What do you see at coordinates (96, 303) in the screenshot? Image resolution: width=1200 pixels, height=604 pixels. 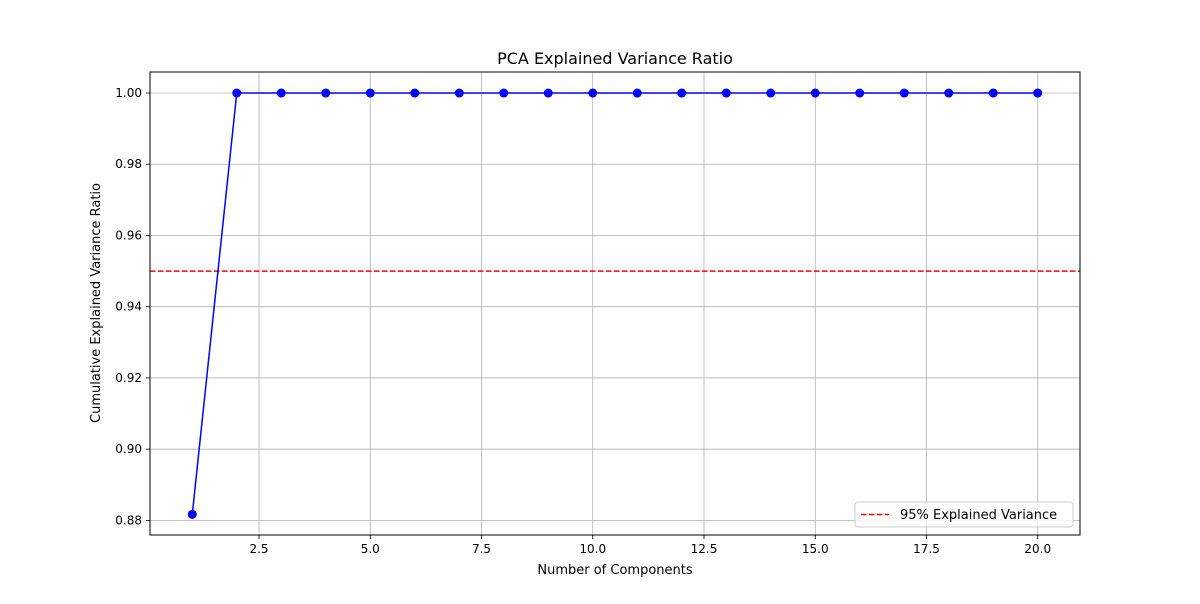 I see `y-axis-label: Cumulative Explained Variance Ratio` at bounding box center [96, 303].